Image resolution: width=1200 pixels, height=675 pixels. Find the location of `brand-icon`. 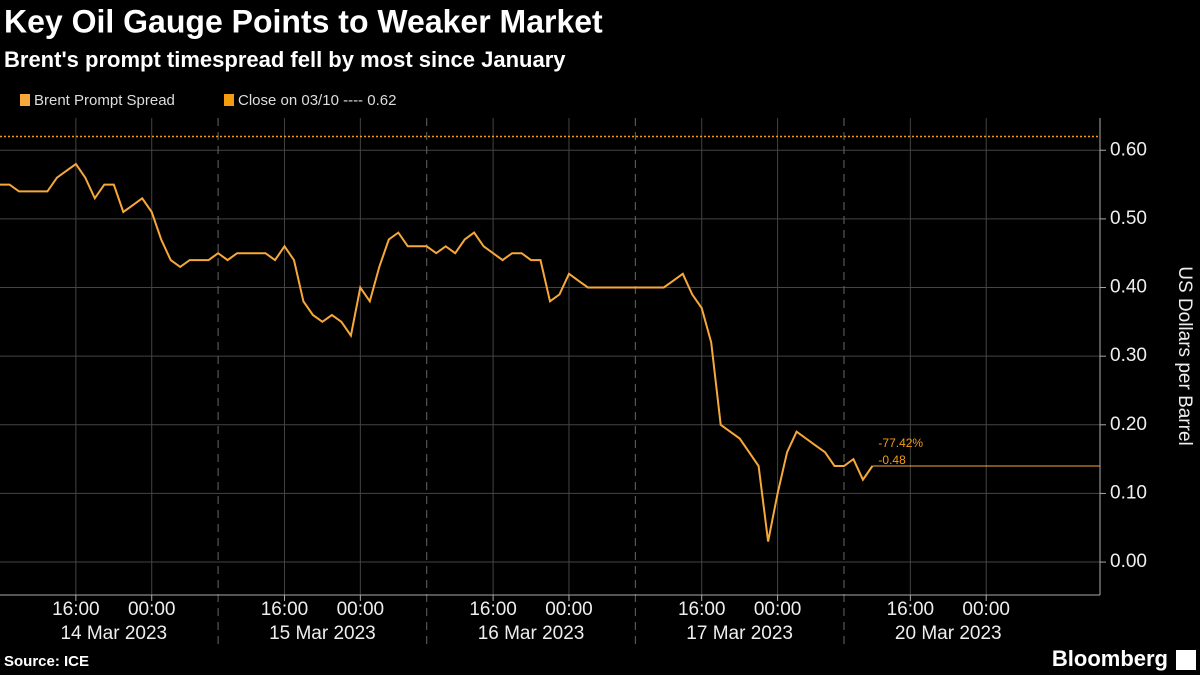

brand-icon is located at coordinates (1186, 660).